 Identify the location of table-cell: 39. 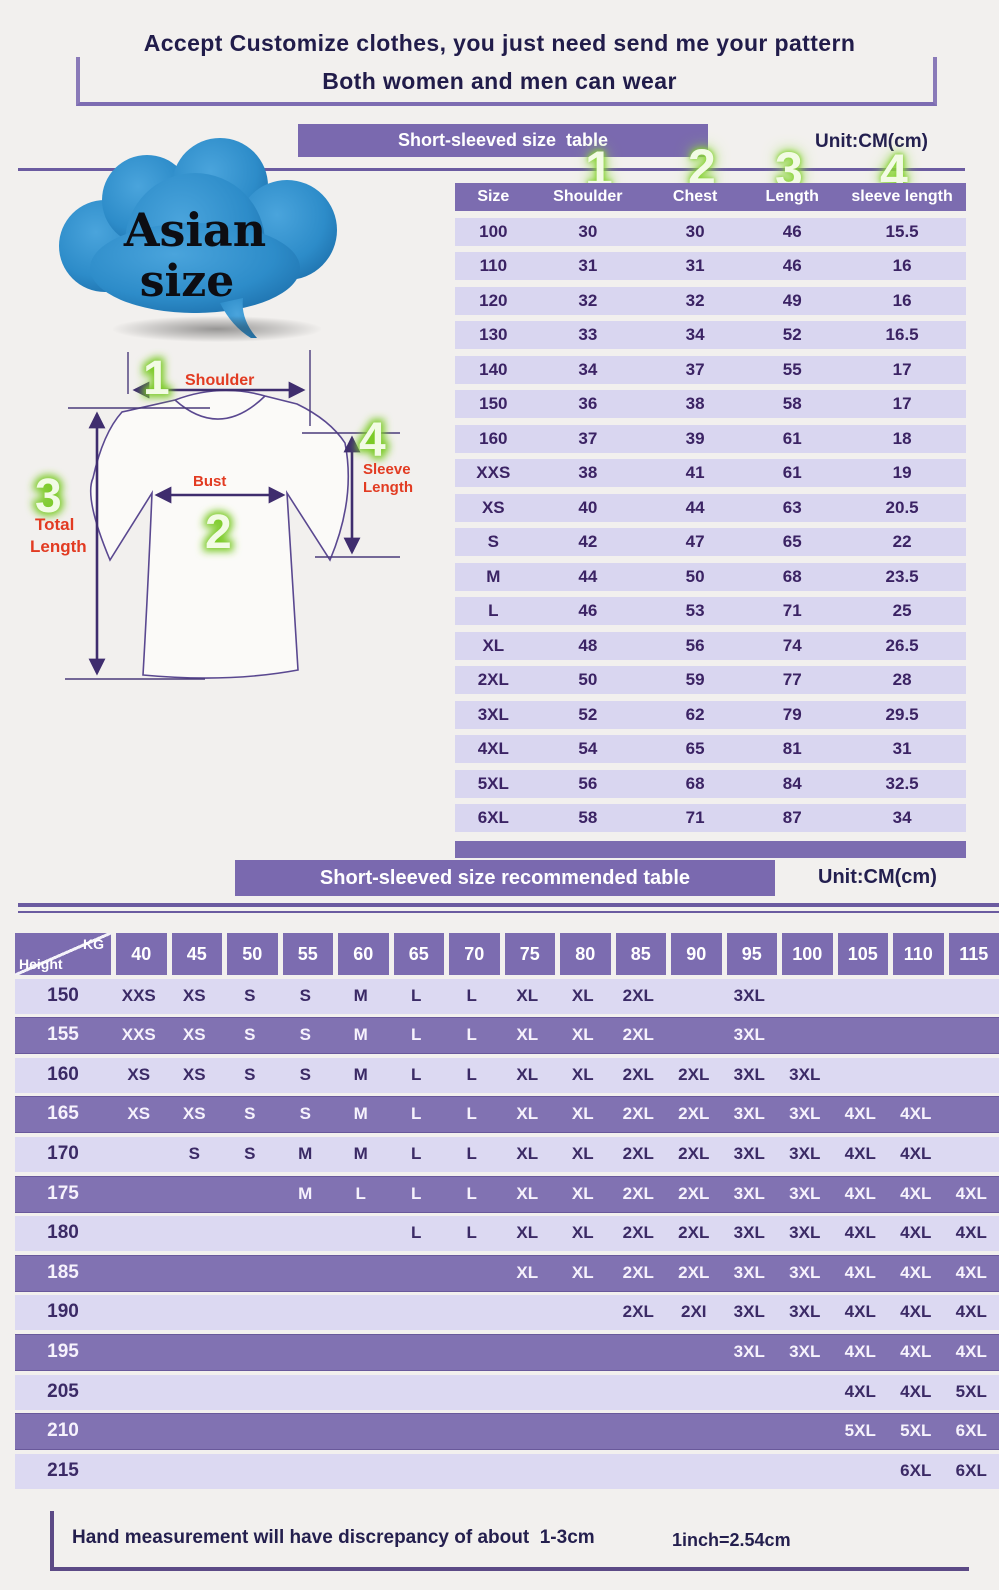
(695, 438).